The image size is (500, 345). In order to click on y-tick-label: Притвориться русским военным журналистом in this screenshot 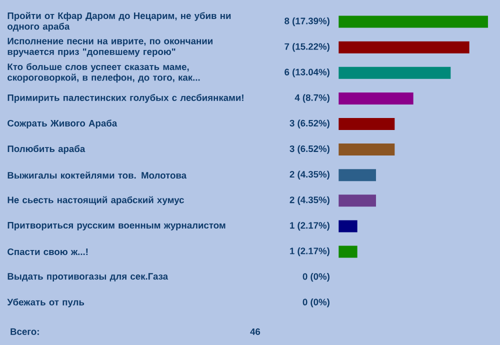, I will do `click(117, 226)`.